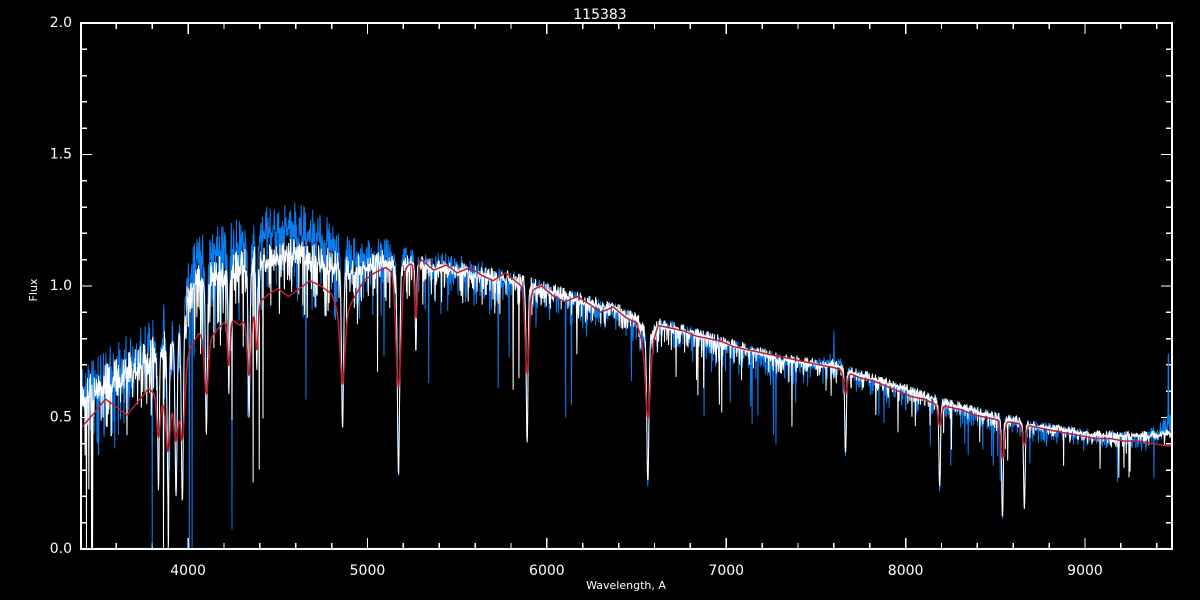 This screenshot has height=600, width=1200. What do you see at coordinates (368, 571) in the screenshot?
I see `x-tick-label: 5000` at bounding box center [368, 571].